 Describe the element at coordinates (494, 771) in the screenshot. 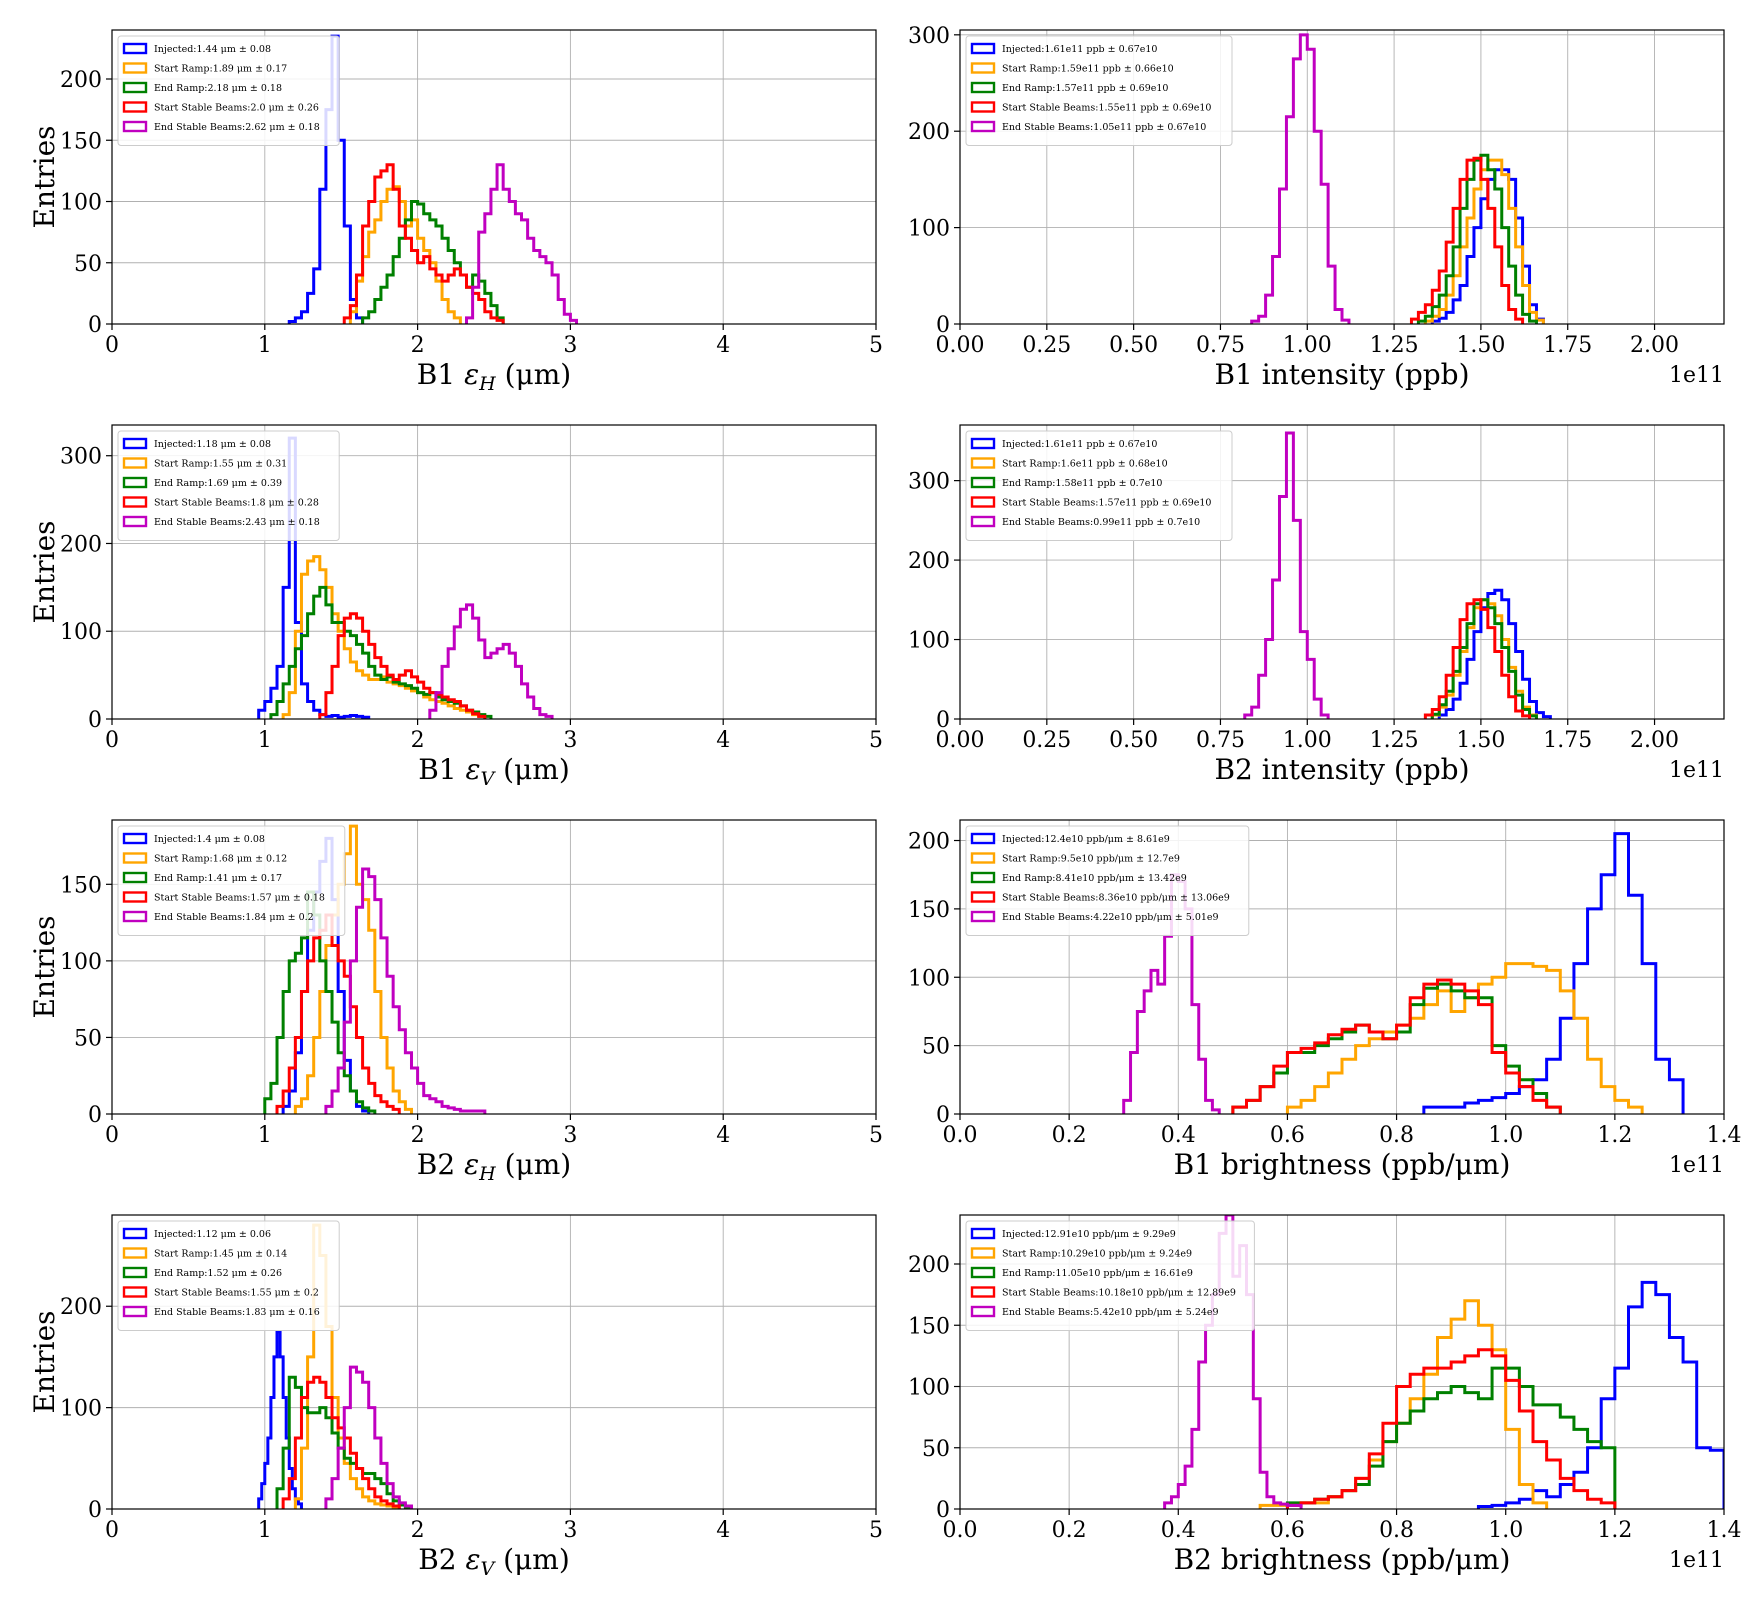

I see `x-axis-label: B1 εV (μm)` at that location.